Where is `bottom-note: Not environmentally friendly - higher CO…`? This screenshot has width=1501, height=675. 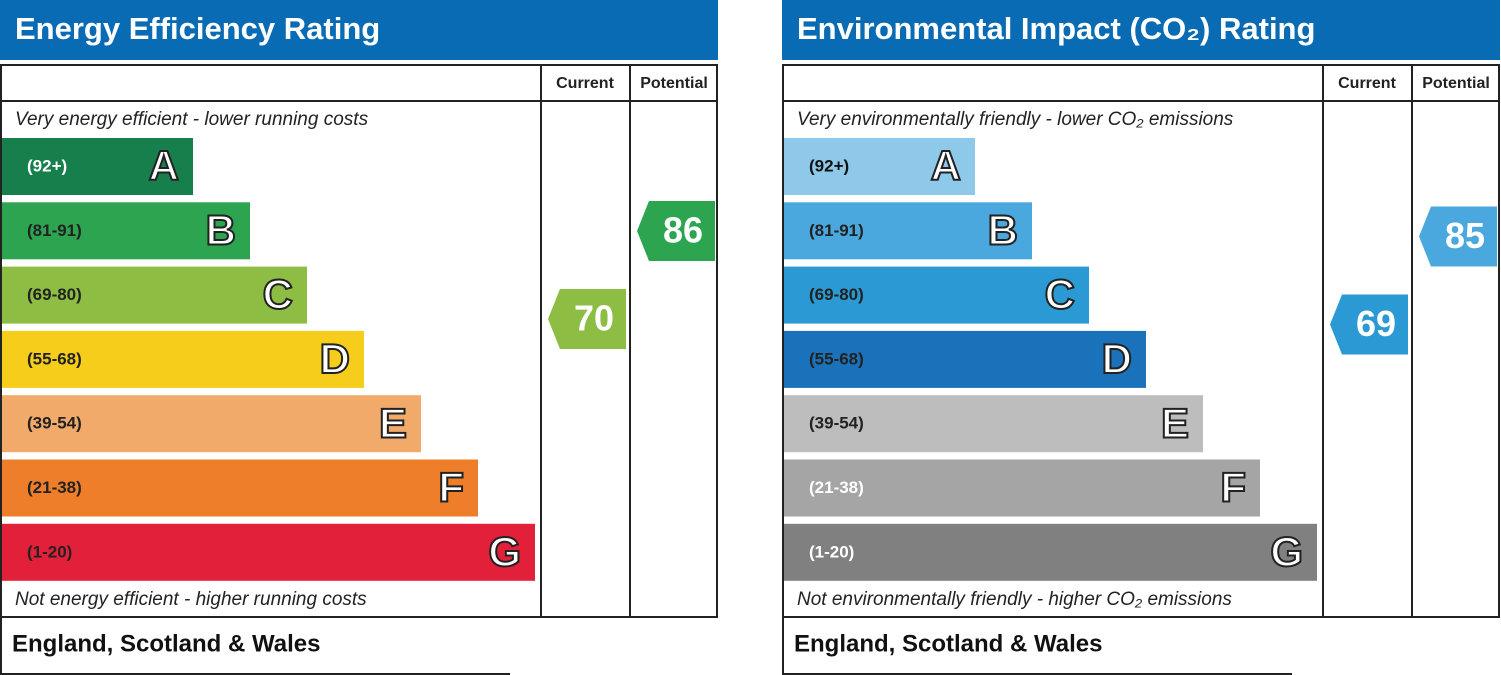
bottom-note: Not environmentally friendly - higher CO… is located at coordinates (1014, 599).